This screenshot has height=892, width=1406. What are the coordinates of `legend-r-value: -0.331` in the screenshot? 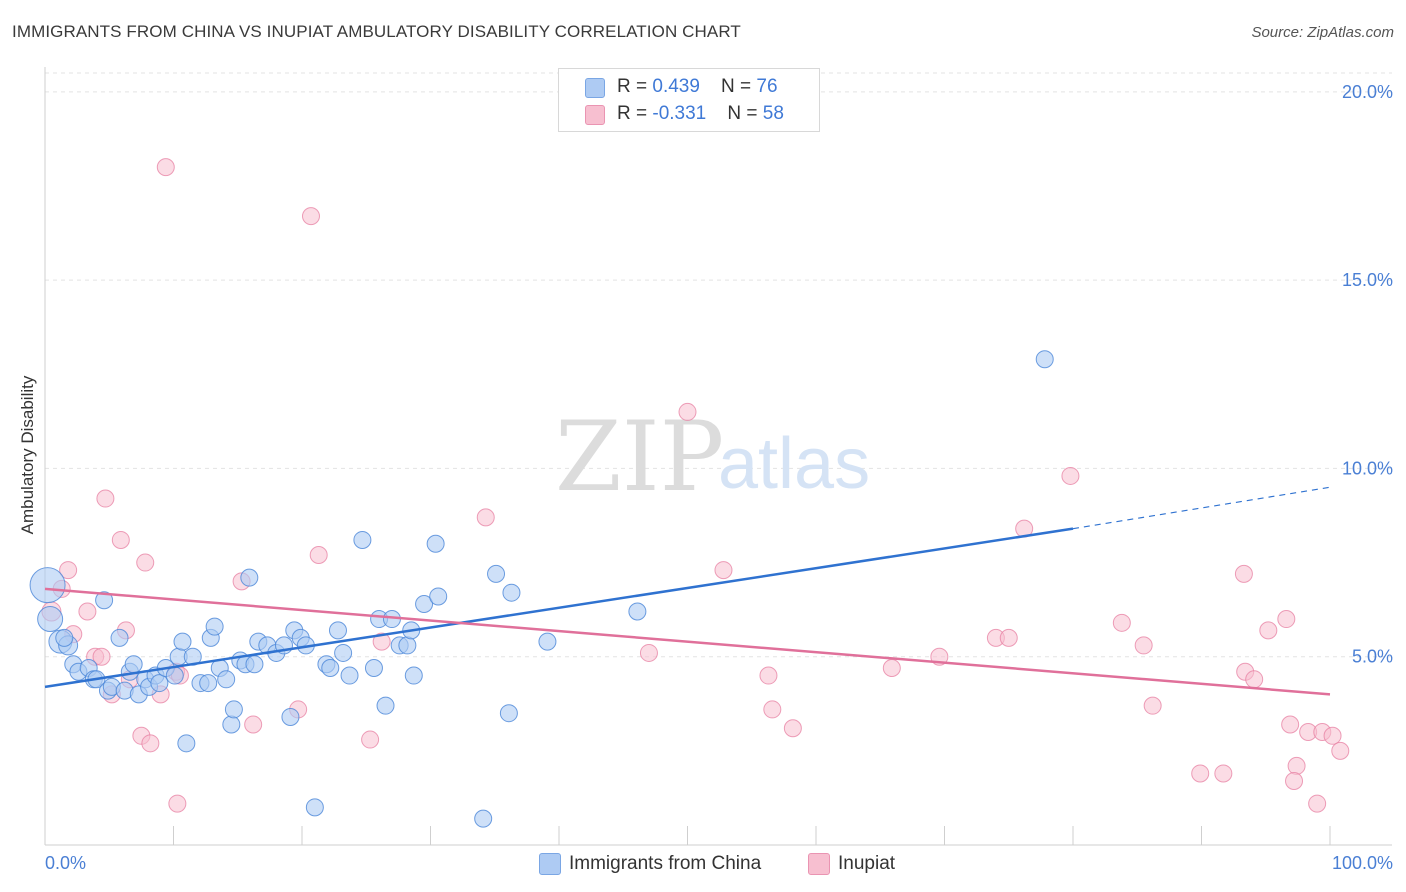 It's located at (679, 113).